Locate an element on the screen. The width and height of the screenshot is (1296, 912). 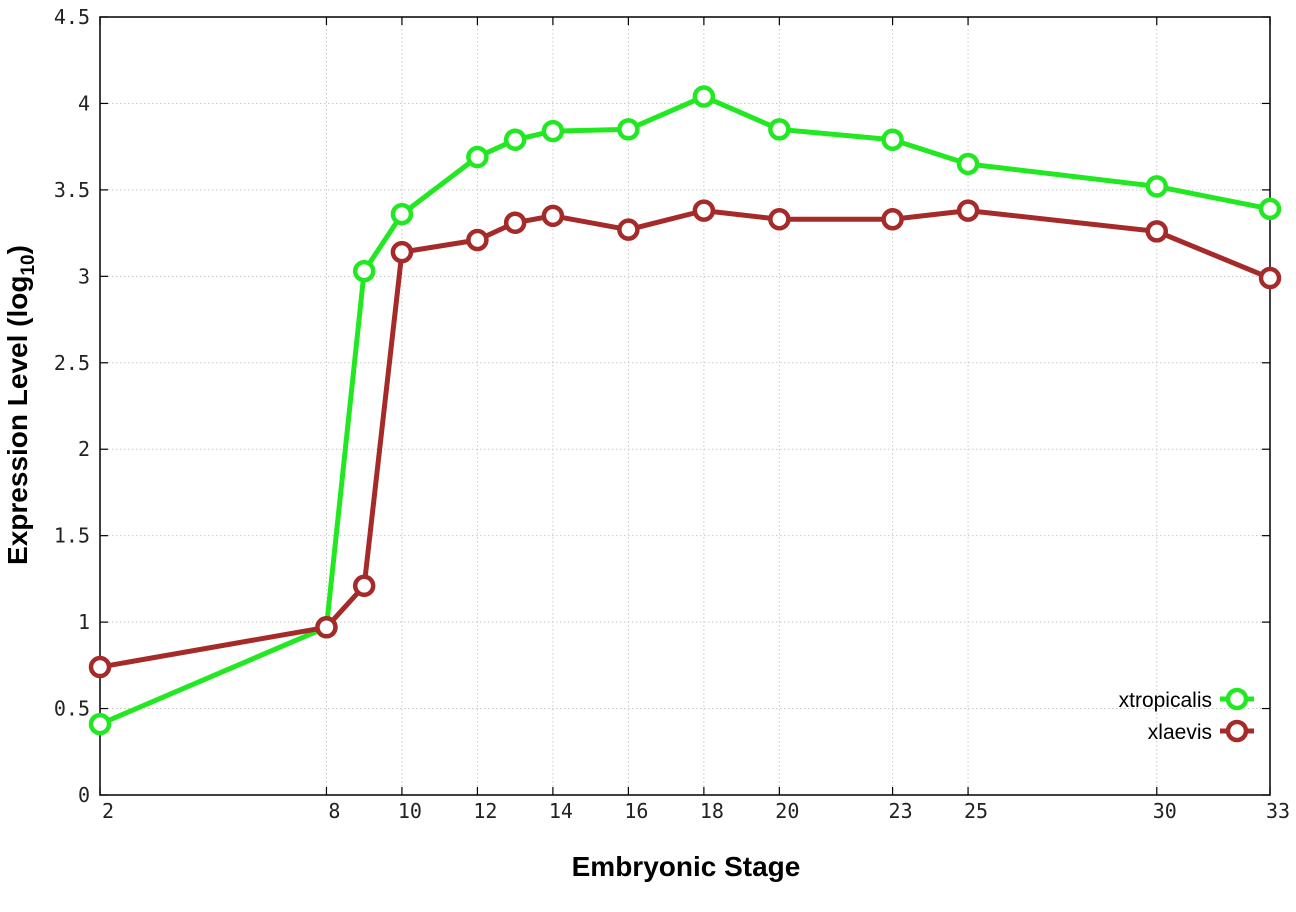
legend-label: xtropicalis is located at coordinates (1165, 700).